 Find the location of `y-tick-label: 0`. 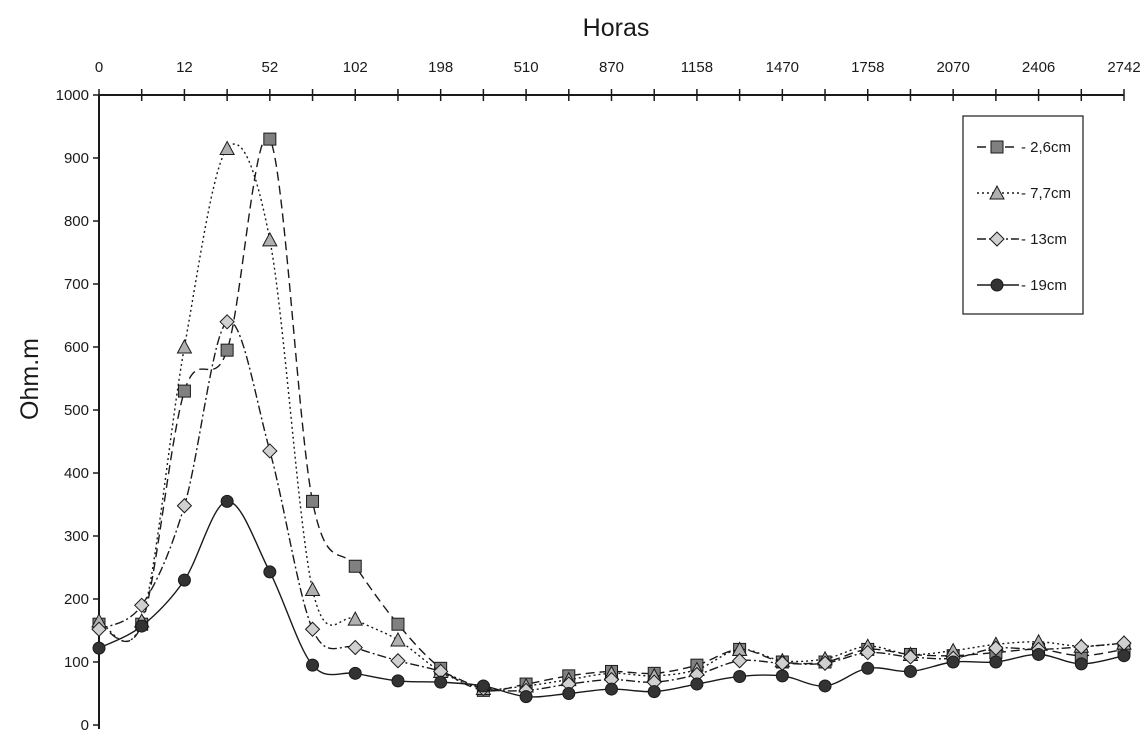

y-tick-label: 0 is located at coordinates (85, 725).